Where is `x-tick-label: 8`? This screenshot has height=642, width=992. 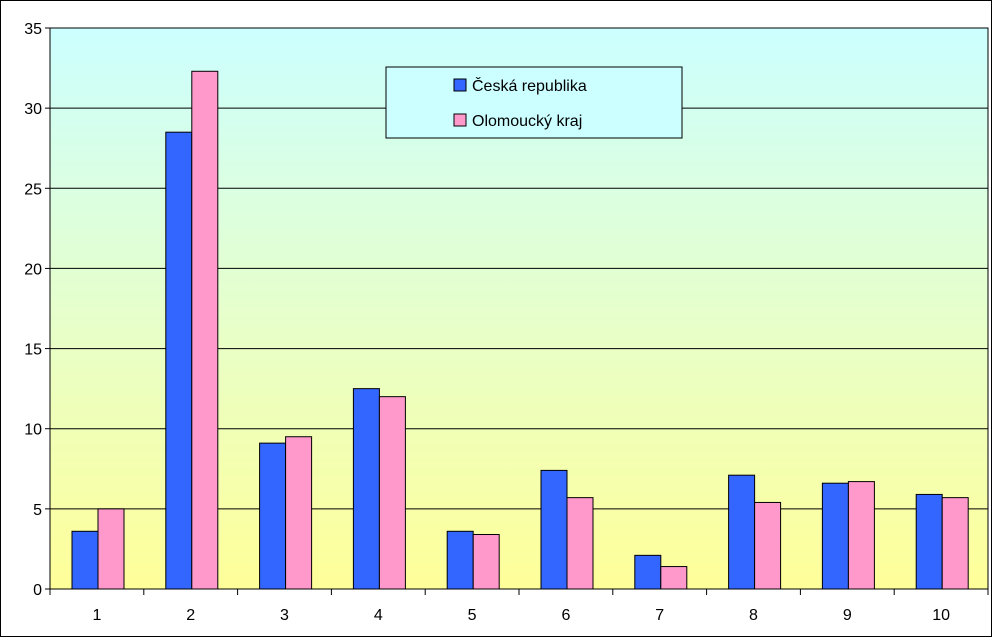 x-tick-label: 8 is located at coordinates (753, 615).